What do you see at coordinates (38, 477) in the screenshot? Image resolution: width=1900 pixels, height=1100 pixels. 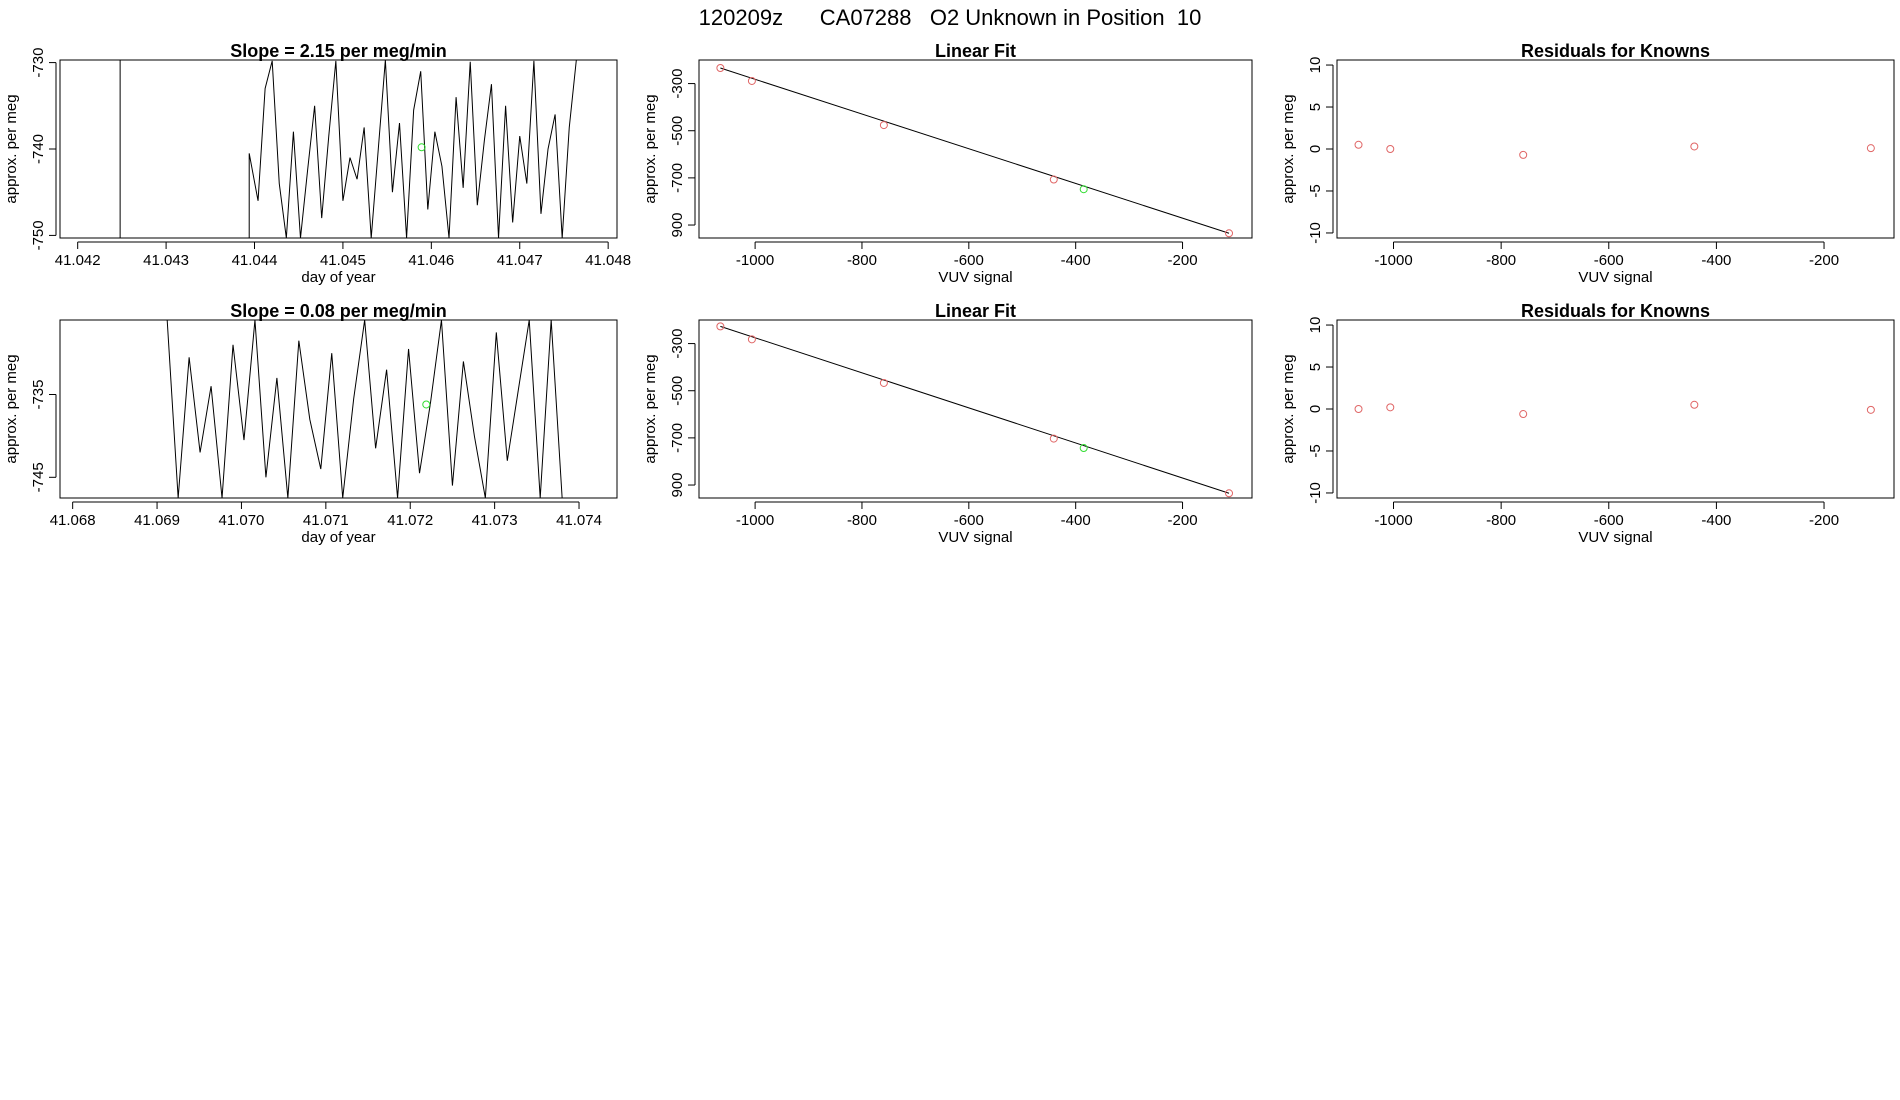 I see `y-tick-label: -745` at bounding box center [38, 477].